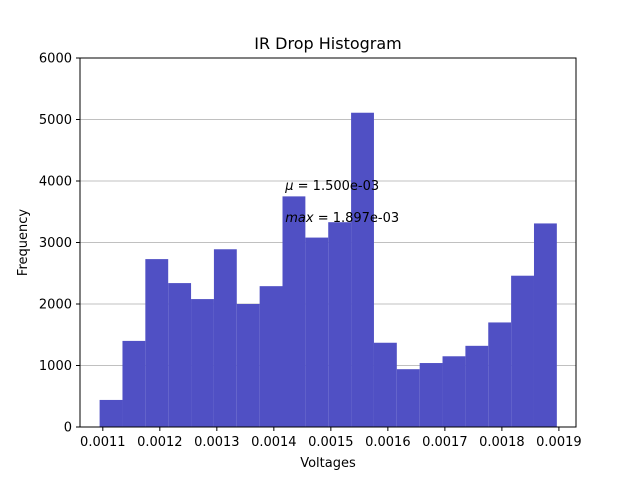 The height and width of the screenshot is (480, 640). What do you see at coordinates (331, 442) in the screenshot?
I see `x-tick-label: 0.0015` at bounding box center [331, 442].